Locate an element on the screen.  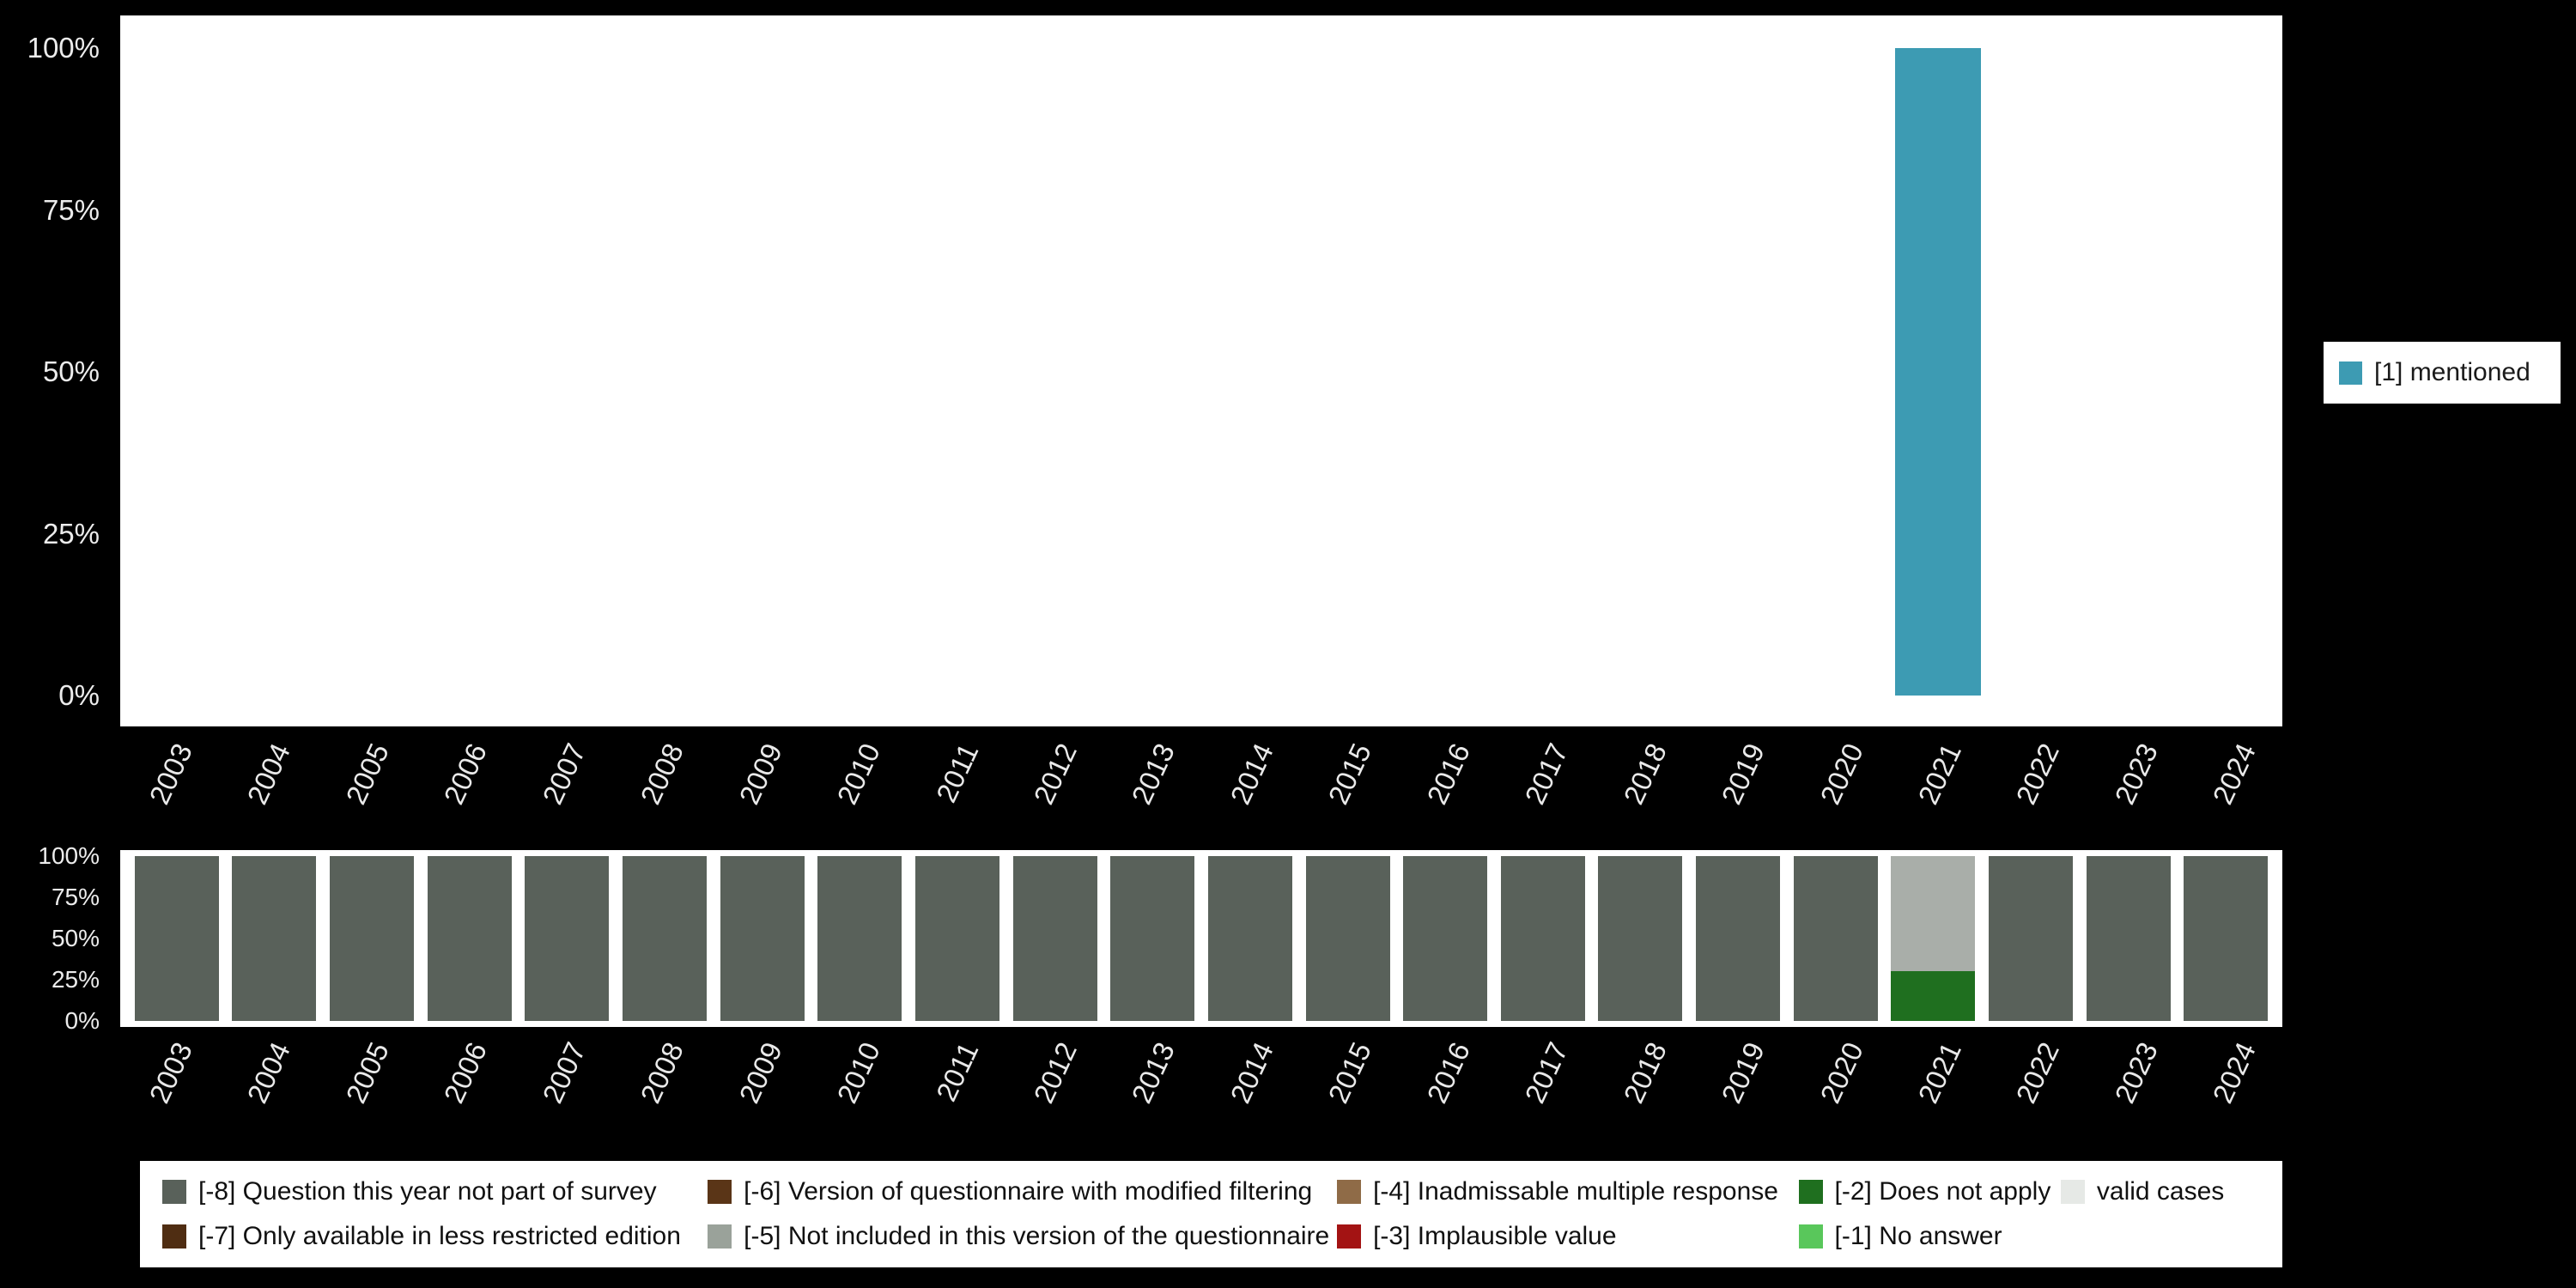
bar-slot-2005 is located at coordinates (372, 939).